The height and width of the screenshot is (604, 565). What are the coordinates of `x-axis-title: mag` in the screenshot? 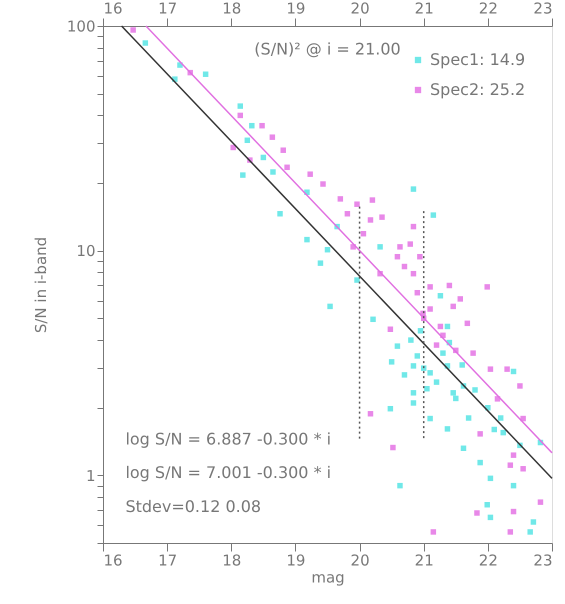 It's located at (328, 577).